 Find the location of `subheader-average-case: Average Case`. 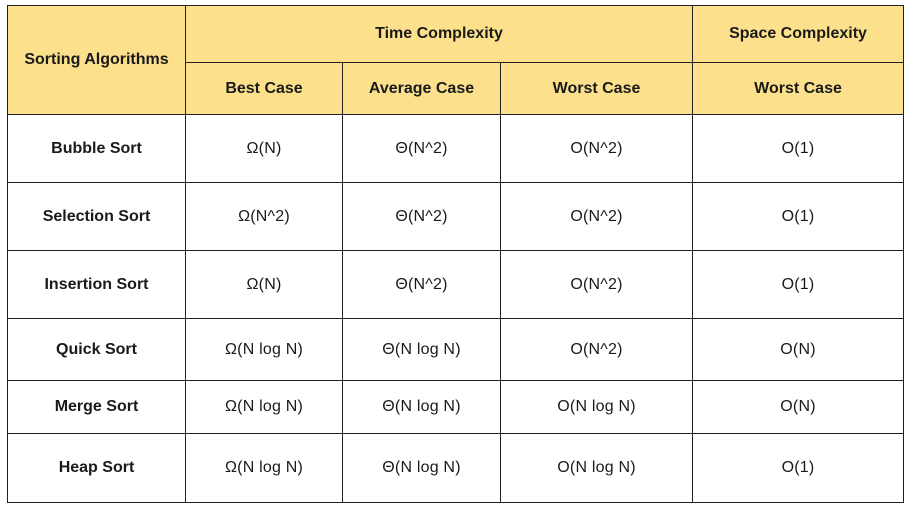

subheader-average-case: Average Case is located at coordinates (421, 88).